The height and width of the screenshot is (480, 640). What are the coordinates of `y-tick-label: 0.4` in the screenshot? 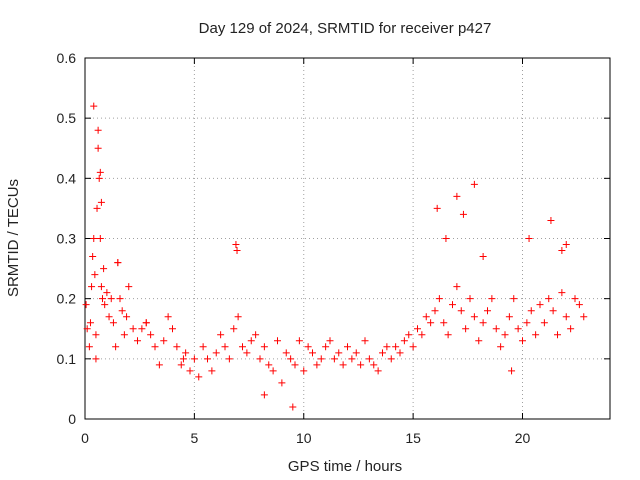 It's located at (67, 178).